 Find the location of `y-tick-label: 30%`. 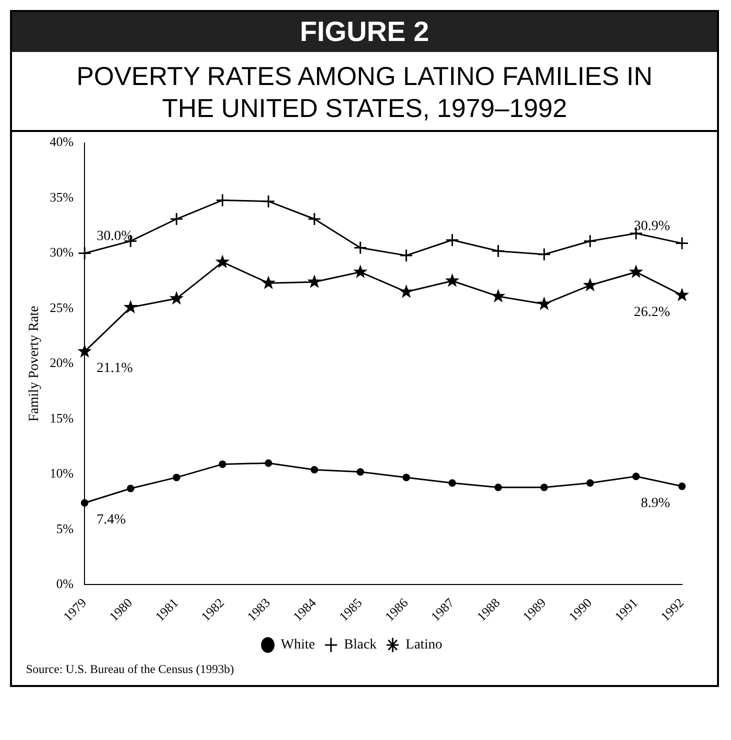

y-tick-label: 30% is located at coordinates (62, 252).